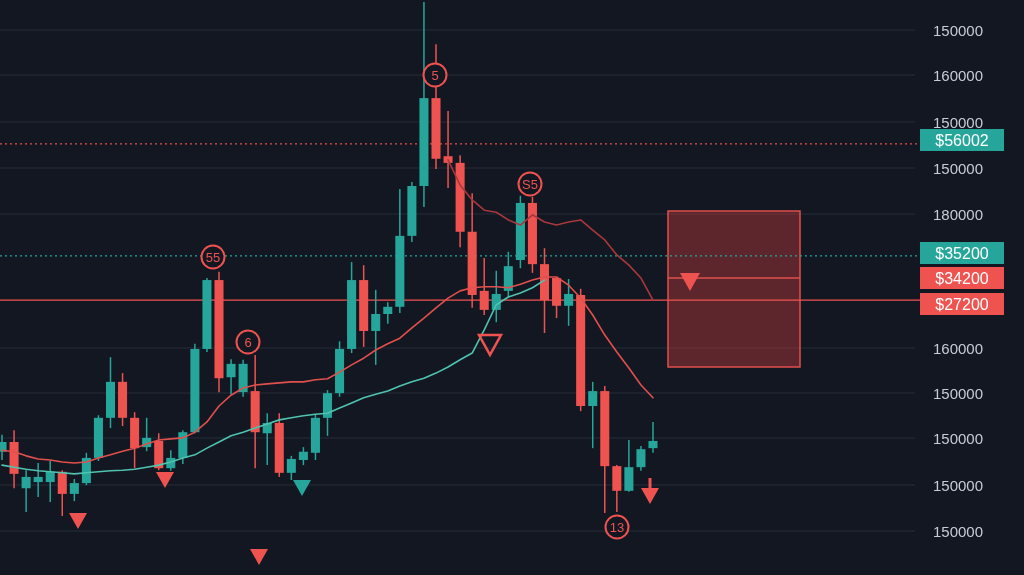  What do you see at coordinates (435, 75) in the screenshot?
I see `annotation: 5` at bounding box center [435, 75].